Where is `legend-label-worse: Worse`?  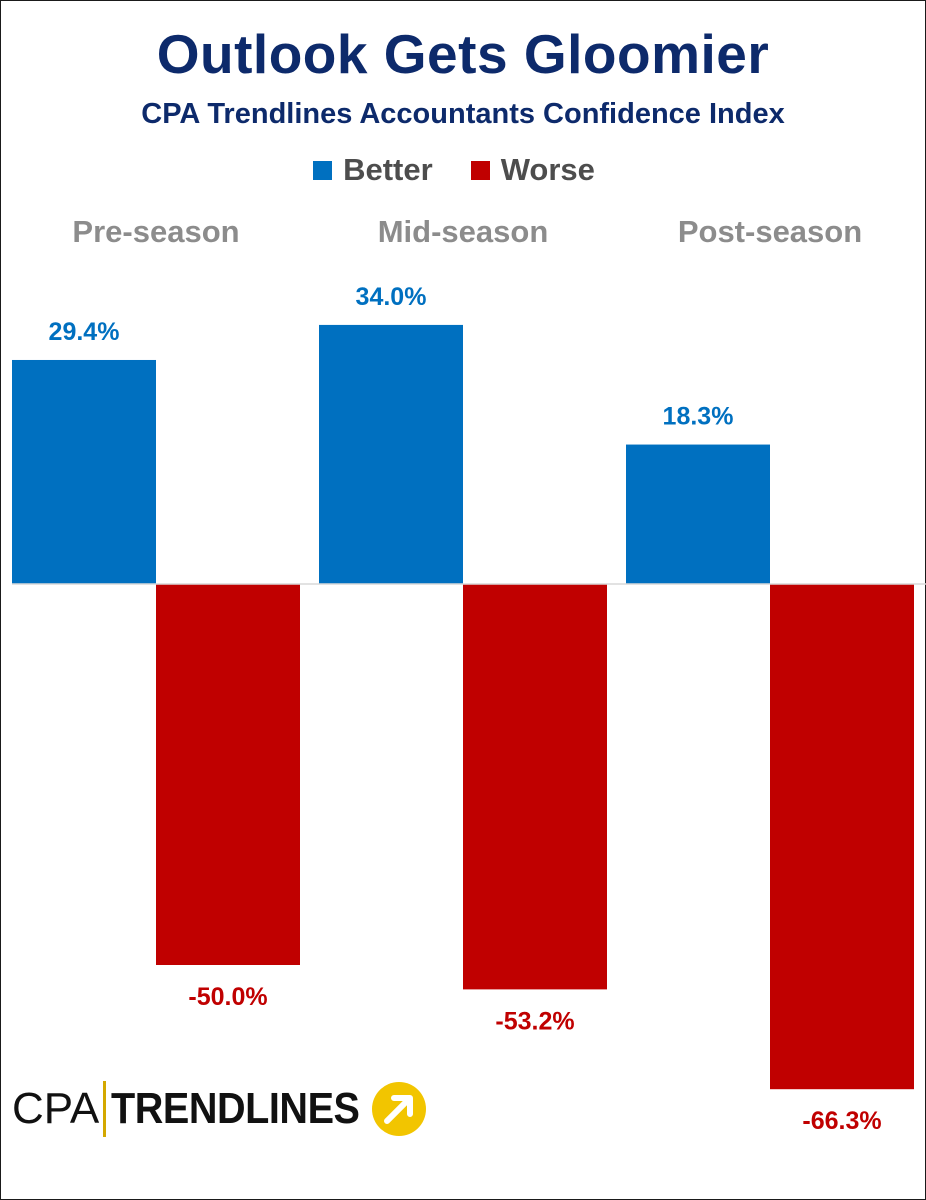
legend-label-worse: Worse is located at coordinates (547, 169).